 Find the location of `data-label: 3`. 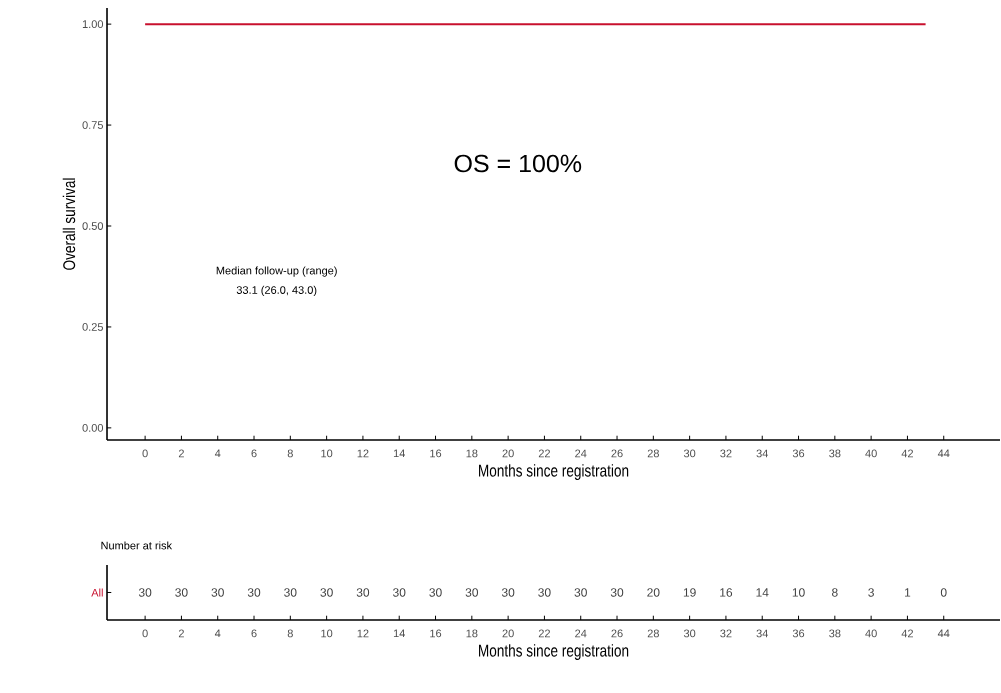

data-label: 3 is located at coordinates (871, 592).